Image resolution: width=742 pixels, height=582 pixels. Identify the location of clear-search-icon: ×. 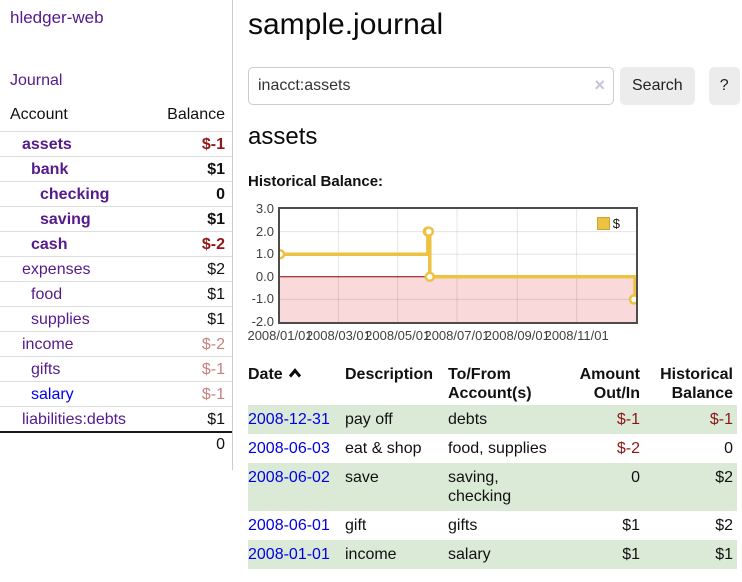
(599, 85).